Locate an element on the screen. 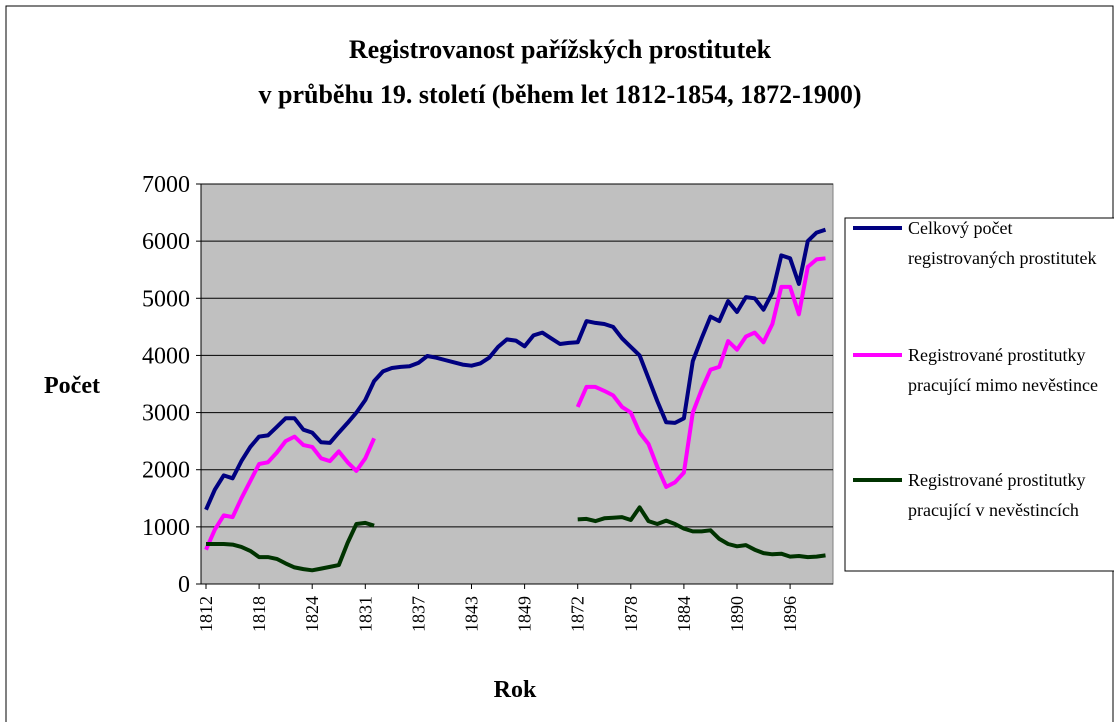  legend-label-line: Celkový počet is located at coordinates (960, 228).